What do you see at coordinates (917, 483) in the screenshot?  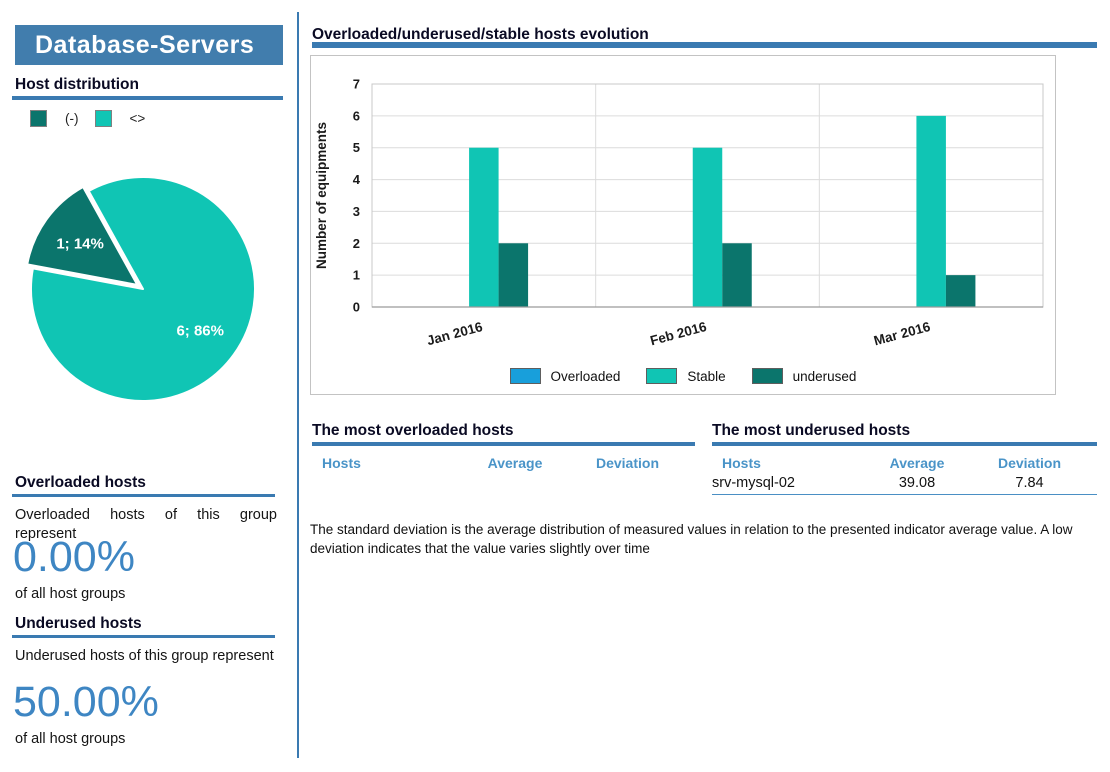 I see `cell-value: 39.08` at bounding box center [917, 483].